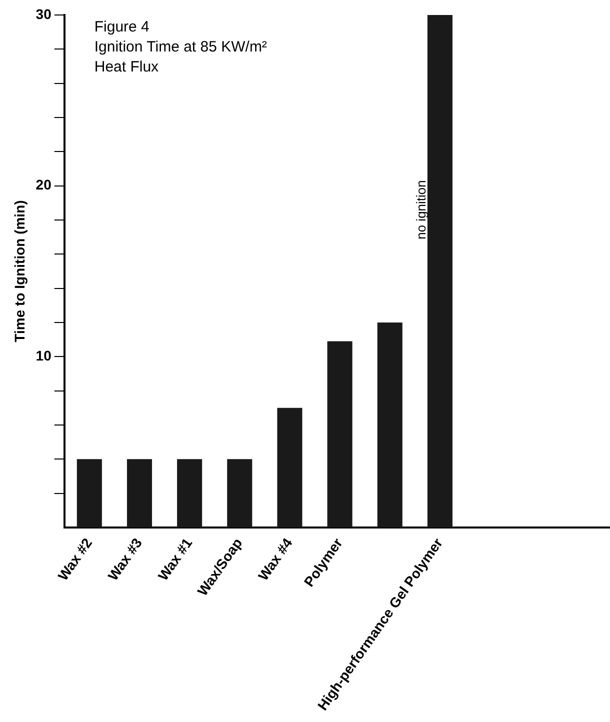  I want to click on y-tick-label: 10, so click(44, 356).